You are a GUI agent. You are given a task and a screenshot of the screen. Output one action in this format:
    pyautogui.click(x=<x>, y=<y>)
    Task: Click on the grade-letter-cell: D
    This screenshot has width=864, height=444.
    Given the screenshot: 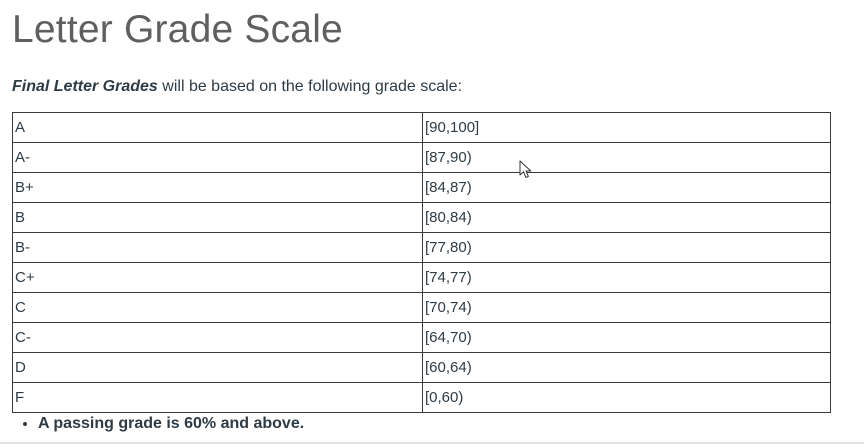 What is the action you would take?
    pyautogui.click(x=217, y=367)
    